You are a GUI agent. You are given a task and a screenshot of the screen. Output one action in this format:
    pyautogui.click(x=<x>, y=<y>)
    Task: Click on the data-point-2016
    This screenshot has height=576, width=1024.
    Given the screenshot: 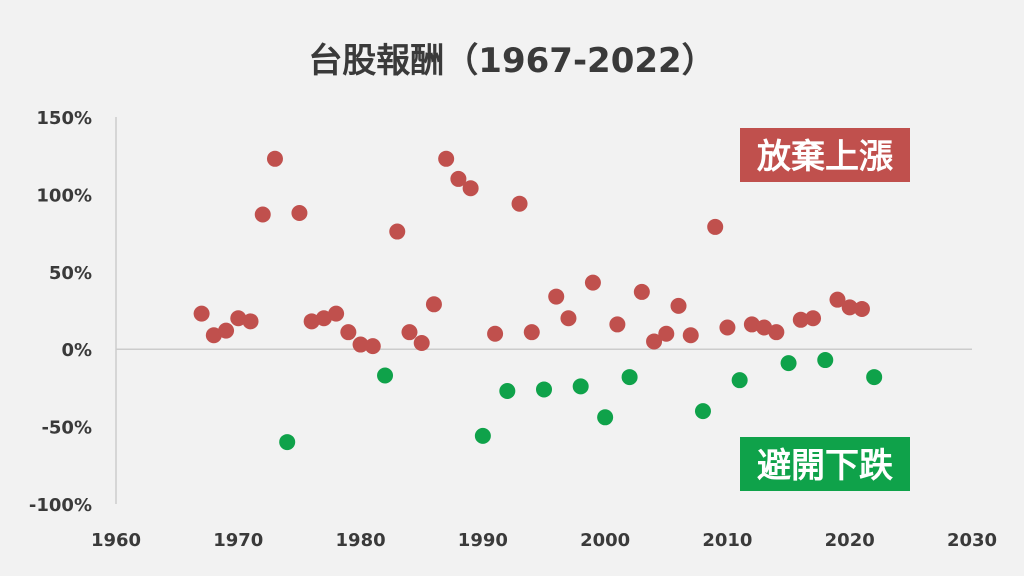 What is the action you would take?
    pyautogui.click(x=800, y=319)
    